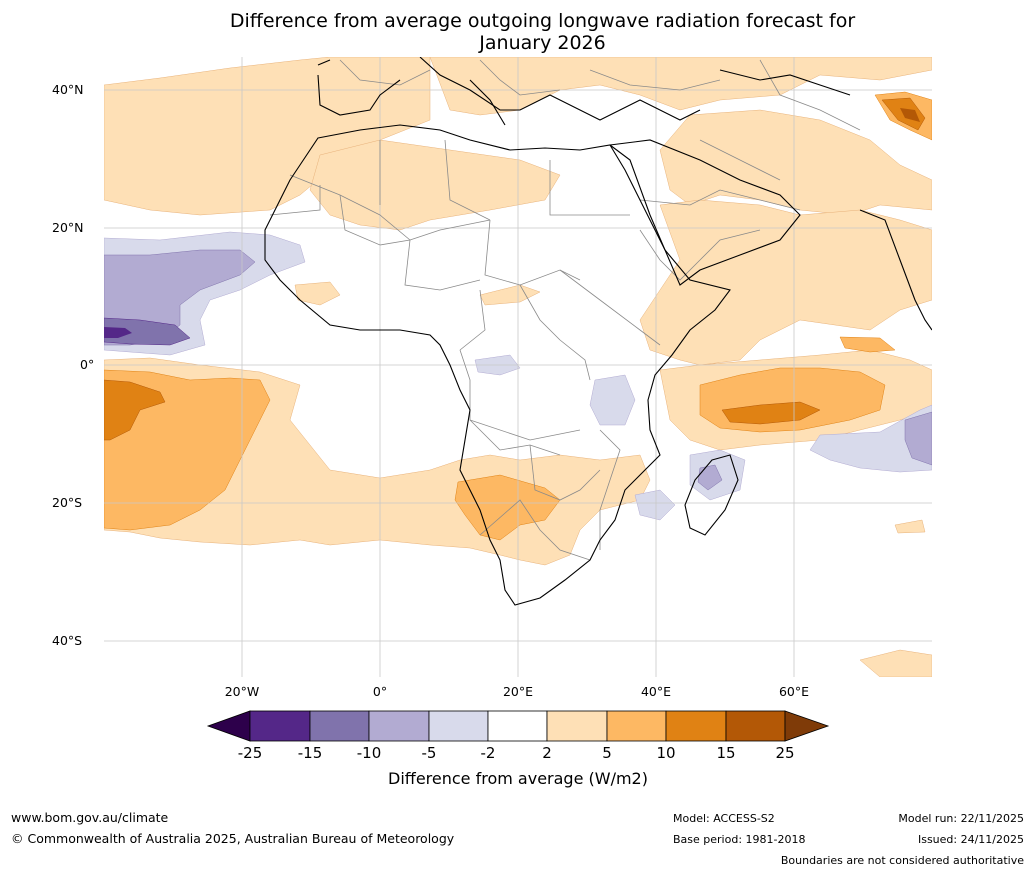 This screenshot has width=1035, height=873. Describe the element at coordinates (755, 726) in the screenshot. I see `colorbar-bin-p15-p25` at that location.